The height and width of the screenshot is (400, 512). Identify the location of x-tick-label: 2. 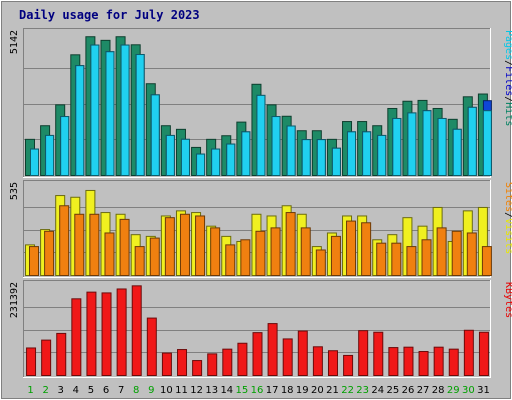
(45, 390).